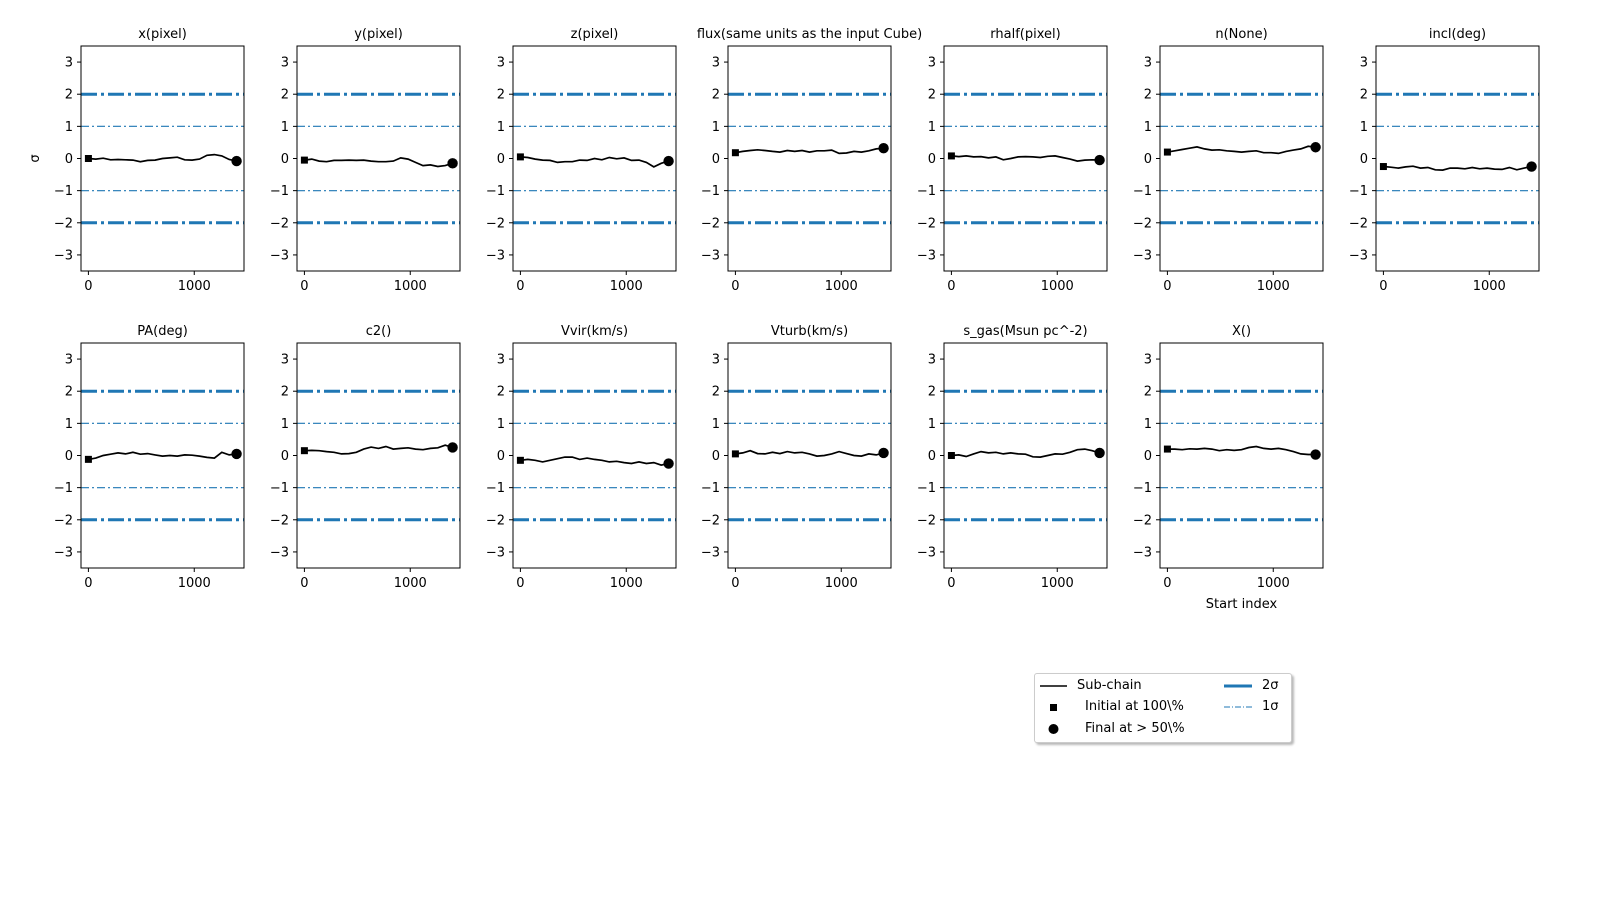 This screenshot has height=900, width=1600. I want to click on panel-title: Vvir(km/s), so click(594, 331).